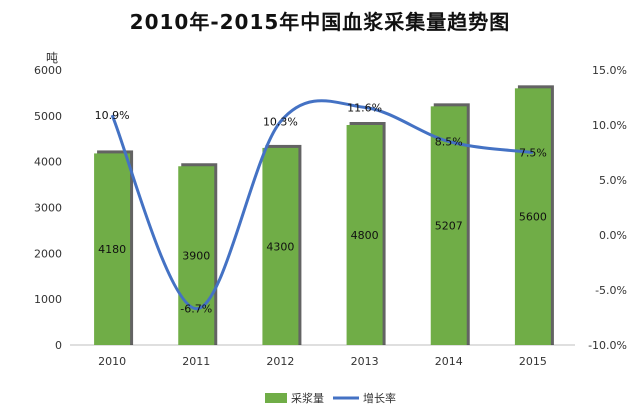 The width and height of the screenshot is (640, 418). Describe the element at coordinates (613, 180) in the screenshot. I see `y2-tick-label: 5.0%` at that location.